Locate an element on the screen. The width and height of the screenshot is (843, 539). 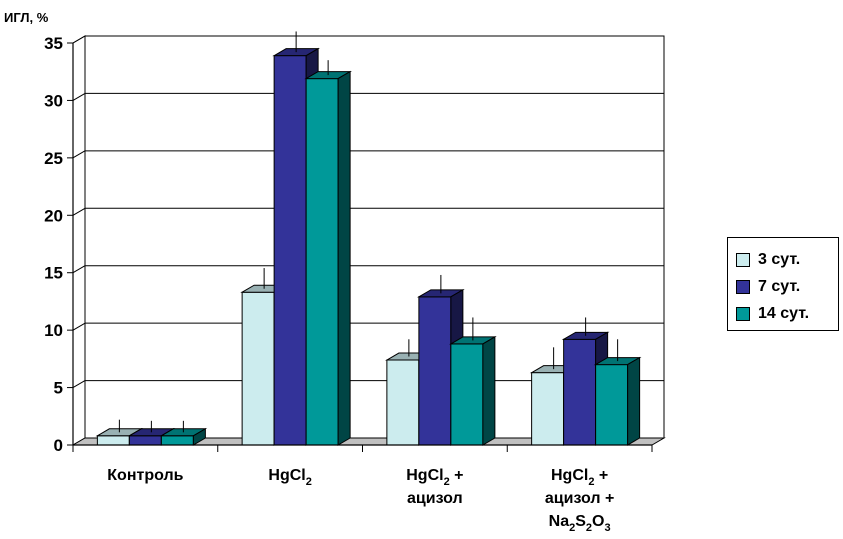
y-tick-label: 10 is located at coordinates (53, 330).